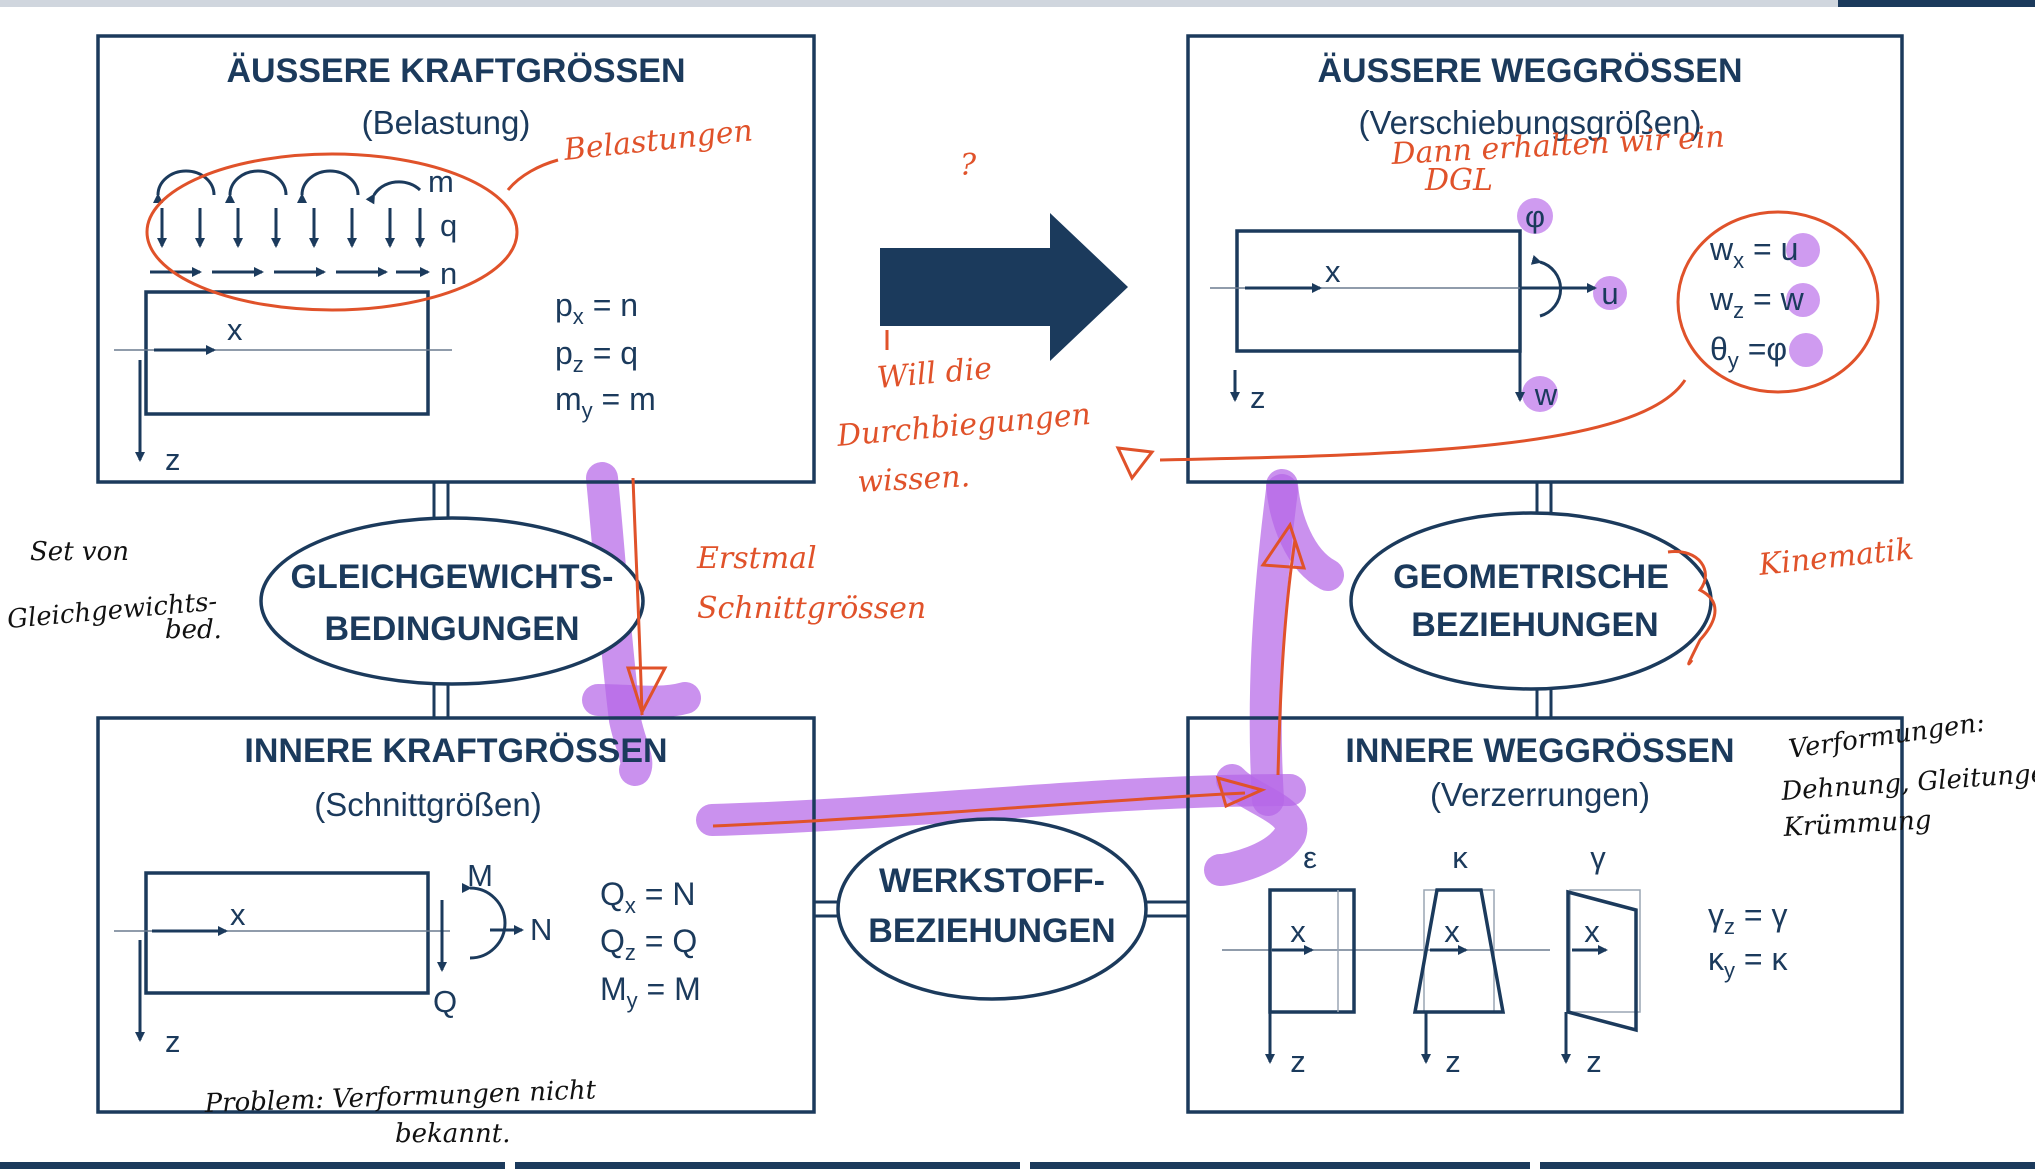 This screenshot has height=1169, width=2035. I want to click on svg-text: wx = u, so click(1753, 252).